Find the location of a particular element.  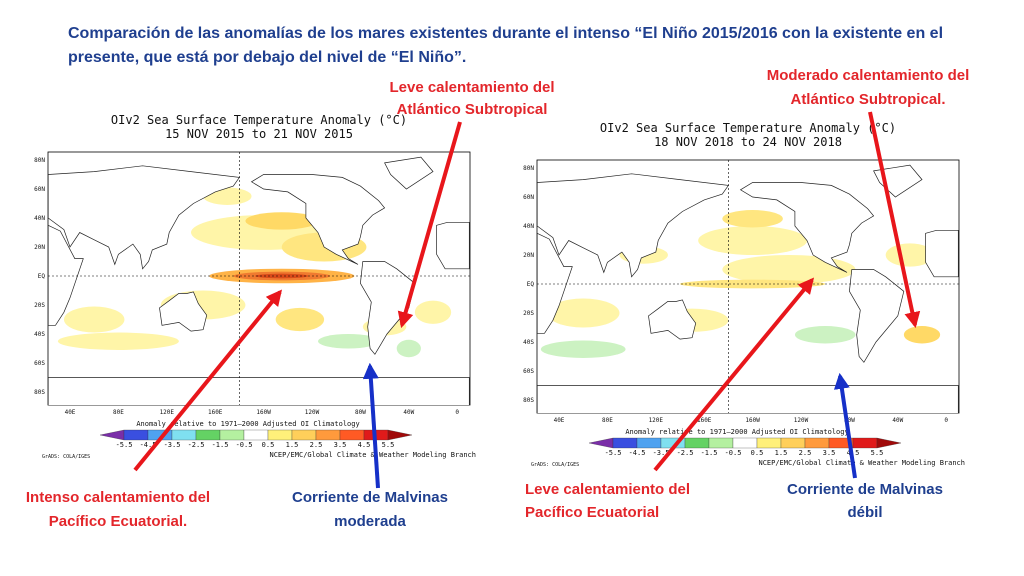

lat-label: 40N is located at coordinates (39, 218).